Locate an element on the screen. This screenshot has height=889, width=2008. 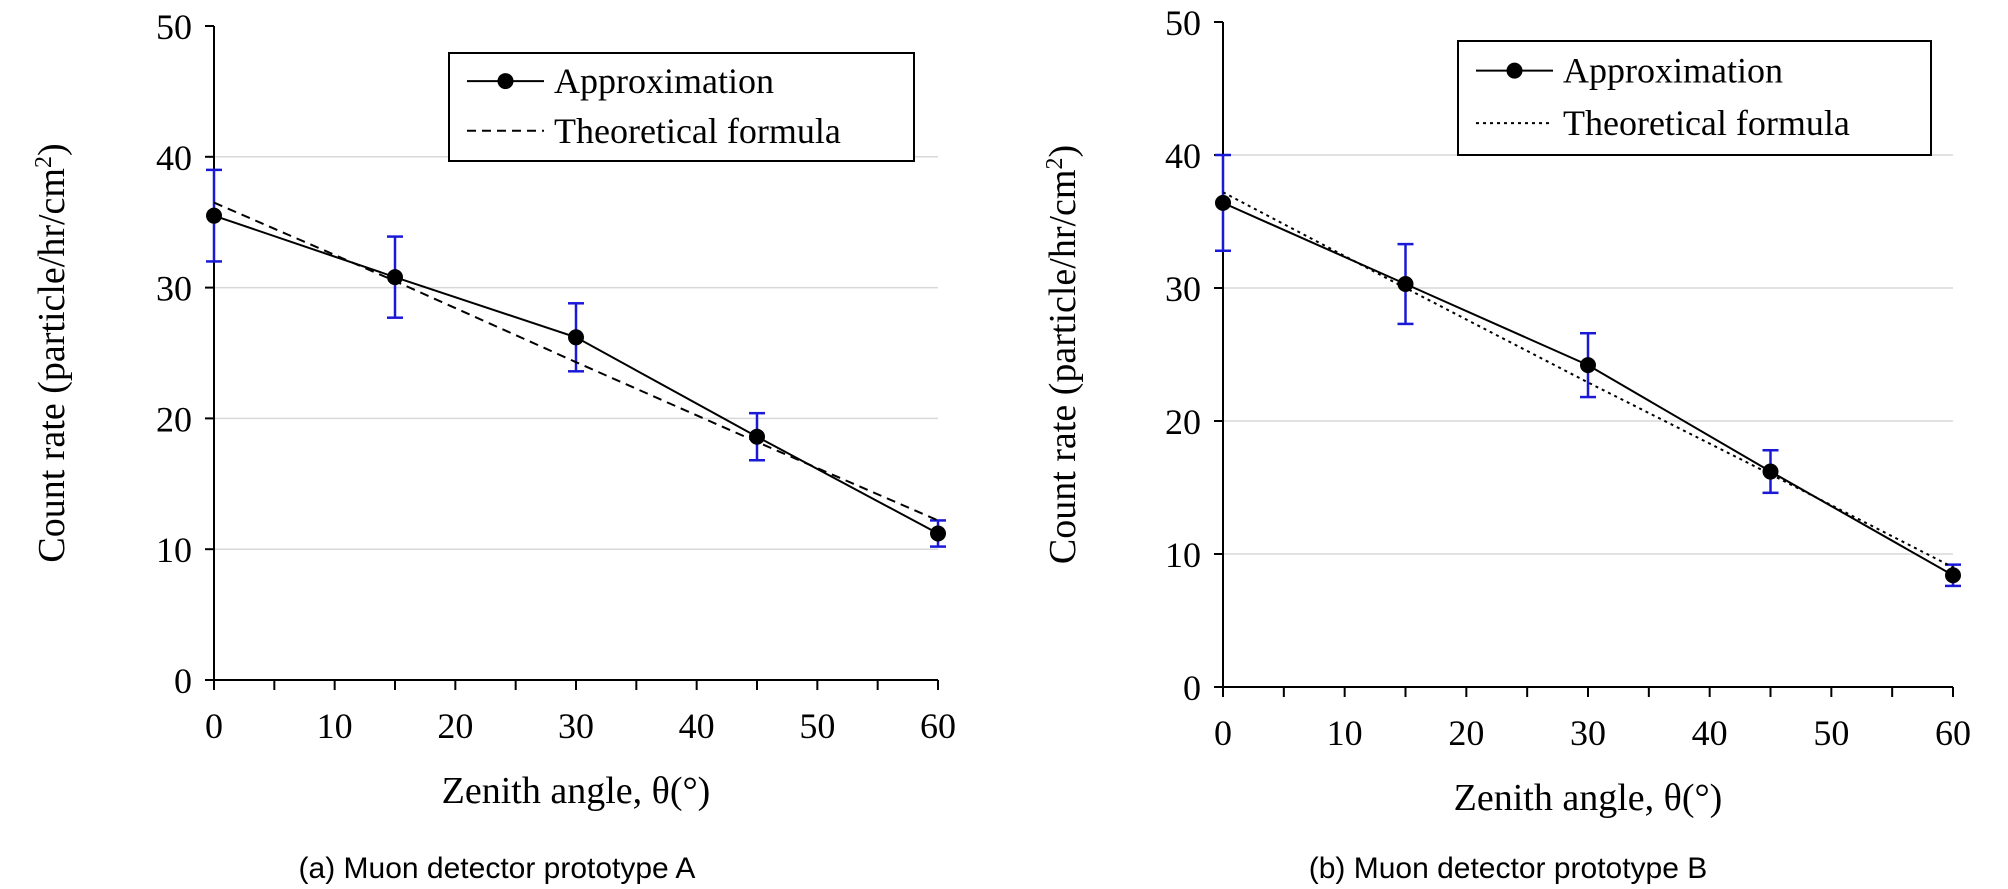
figure-caption: (b) Muon detector prototype B is located at coordinates (1508, 868).